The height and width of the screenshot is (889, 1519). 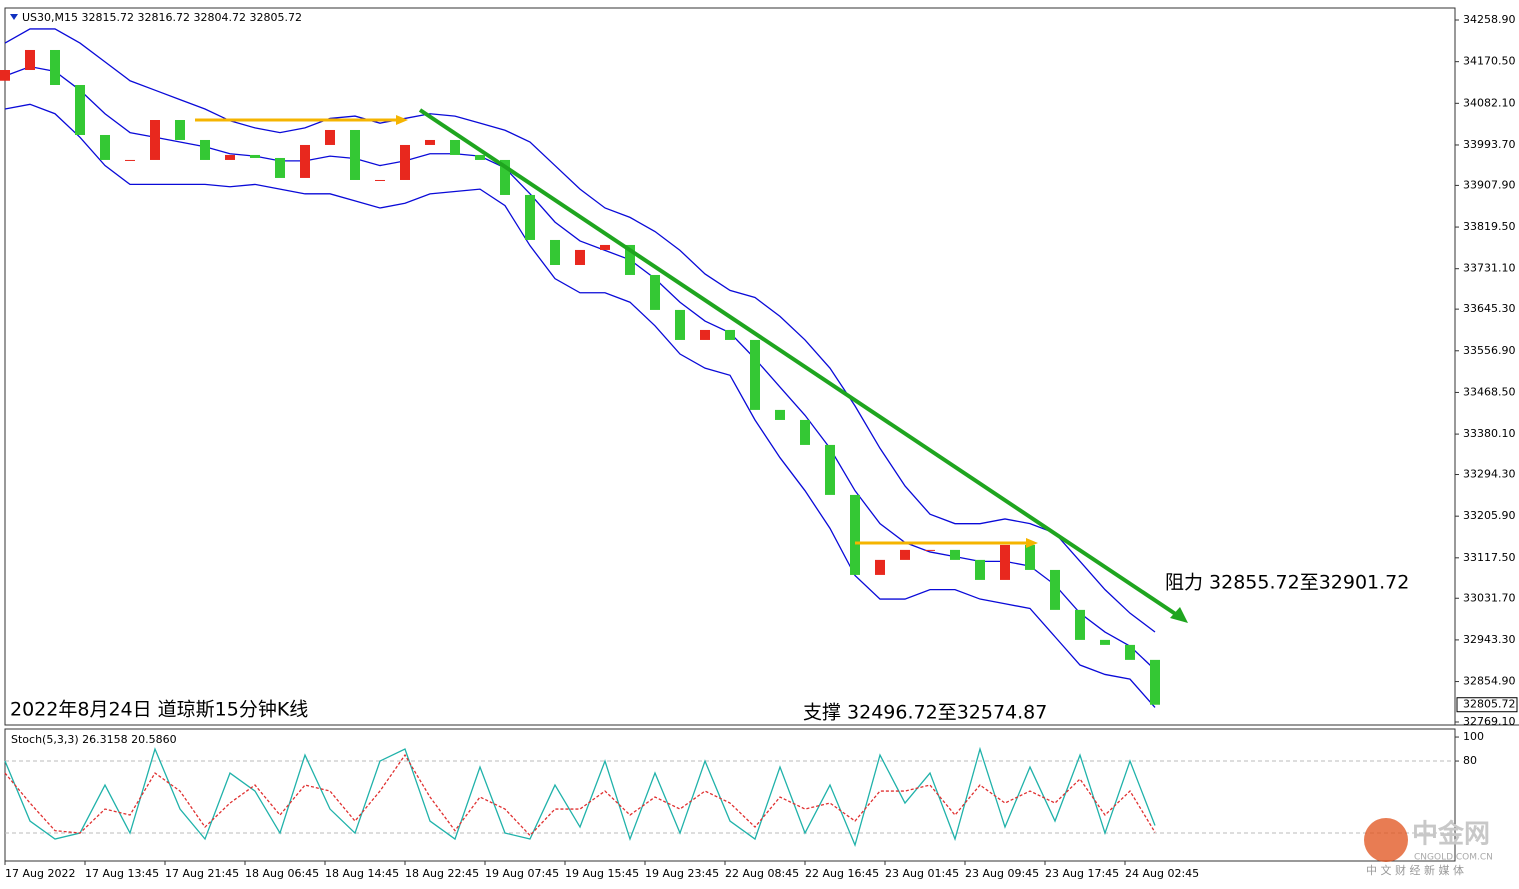 What do you see at coordinates (442, 873) in the screenshot?
I see `x-tick-label: 18 Aug 22:45` at bounding box center [442, 873].